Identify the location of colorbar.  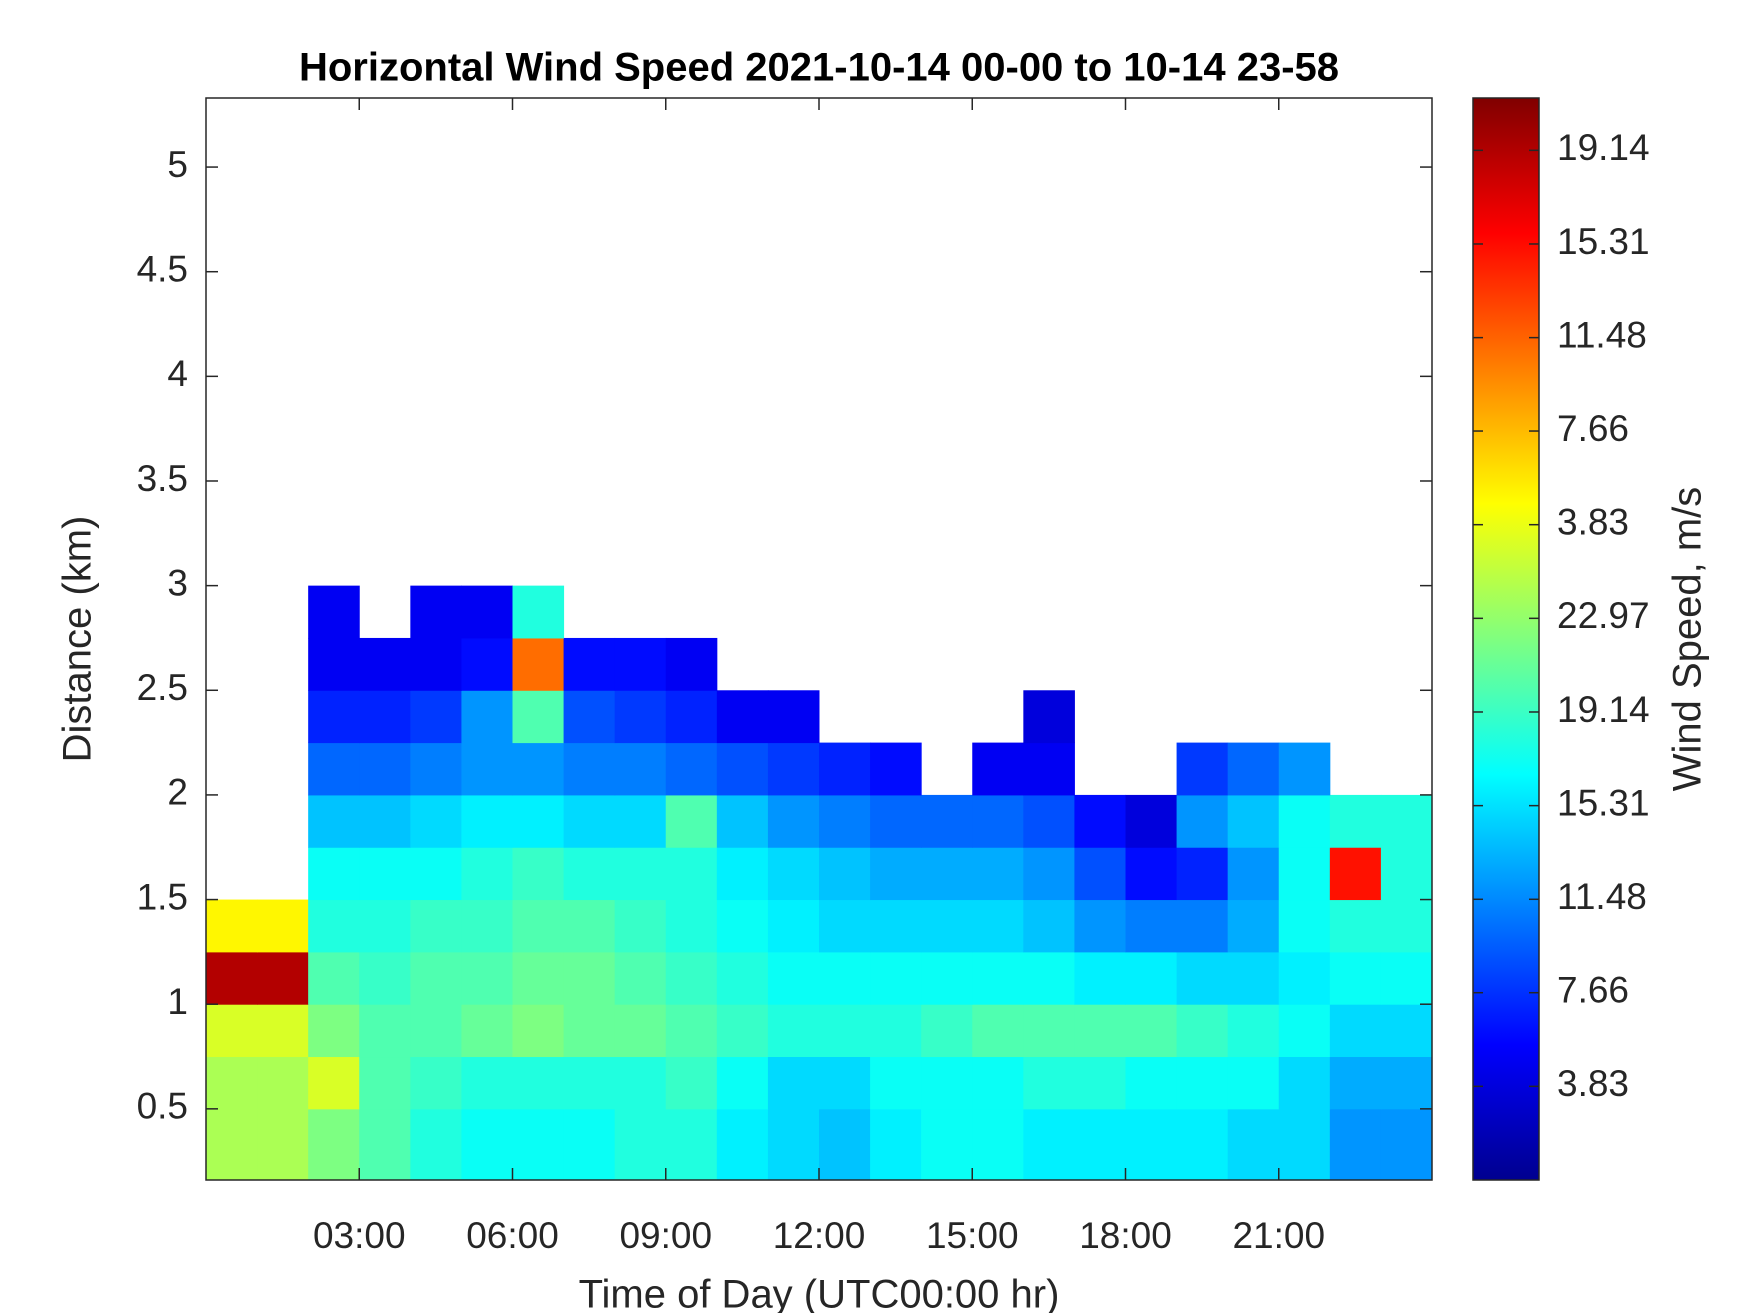
(1506, 639).